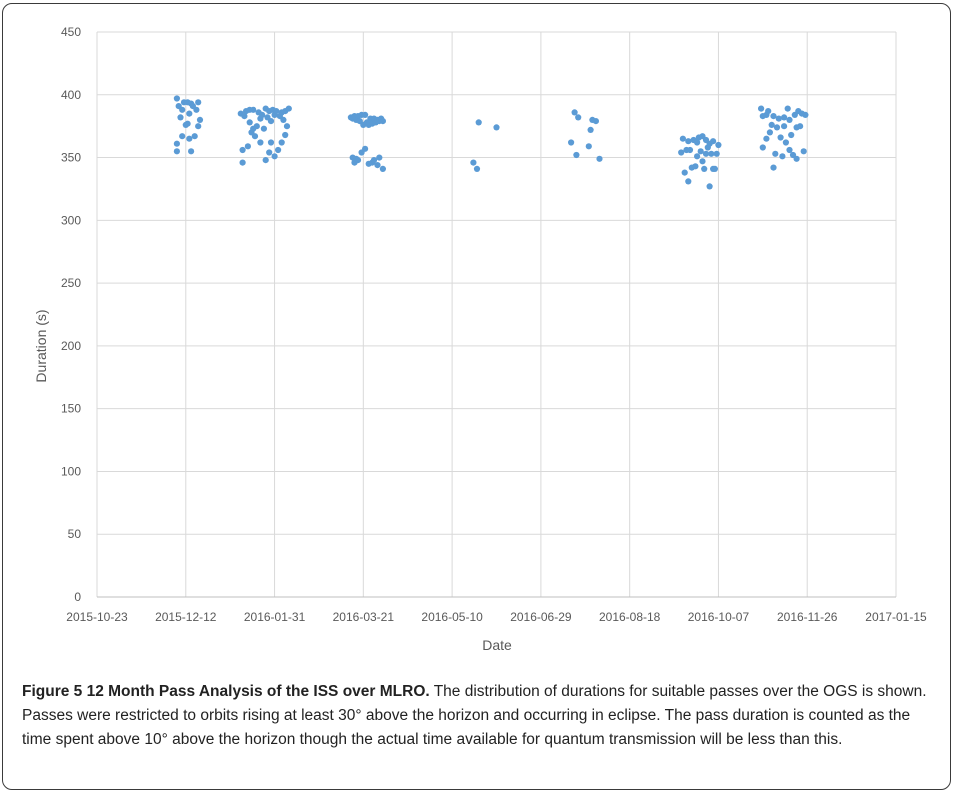 The image size is (955, 797). What do you see at coordinates (497, 645) in the screenshot?
I see `x-axis-title: Date` at bounding box center [497, 645].